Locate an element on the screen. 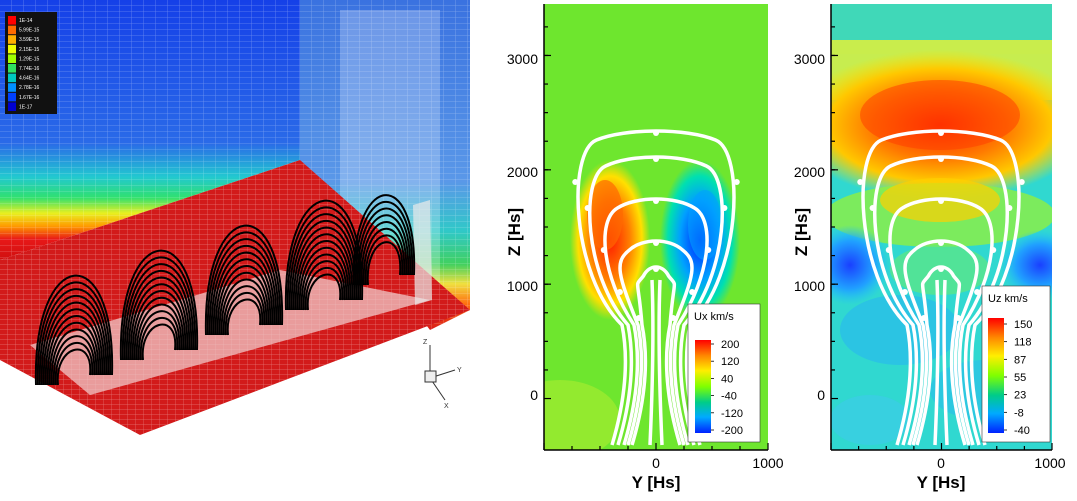 Image resolution: width=1077 pixels, height=501 pixels. colorbar-label: 7.74E-16 is located at coordinates (29, 69).